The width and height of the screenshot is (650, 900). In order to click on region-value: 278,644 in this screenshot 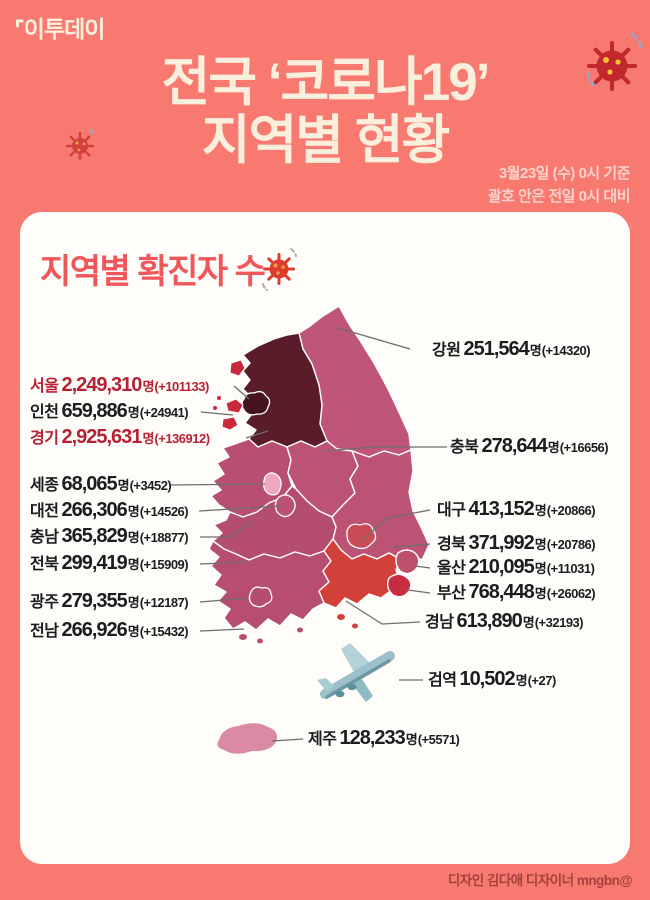, I will do `click(514, 446)`.